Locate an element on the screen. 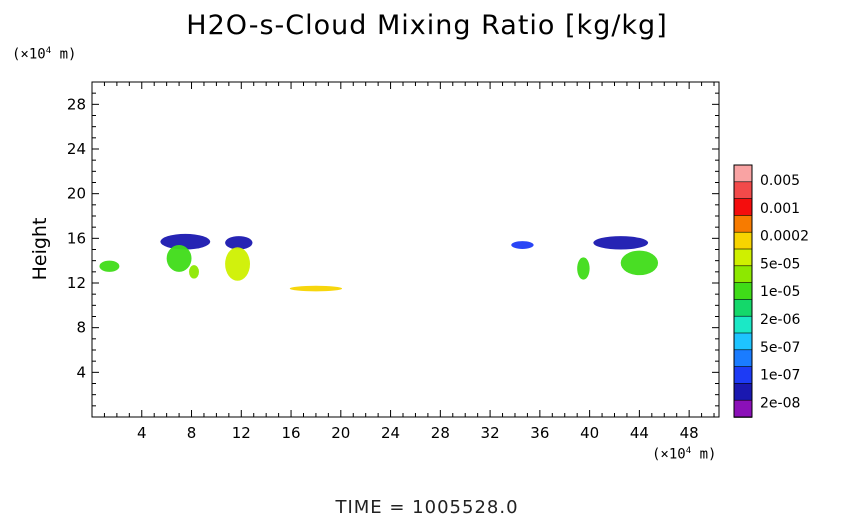  x-tick-label: 44 is located at coordinates (639, 433).